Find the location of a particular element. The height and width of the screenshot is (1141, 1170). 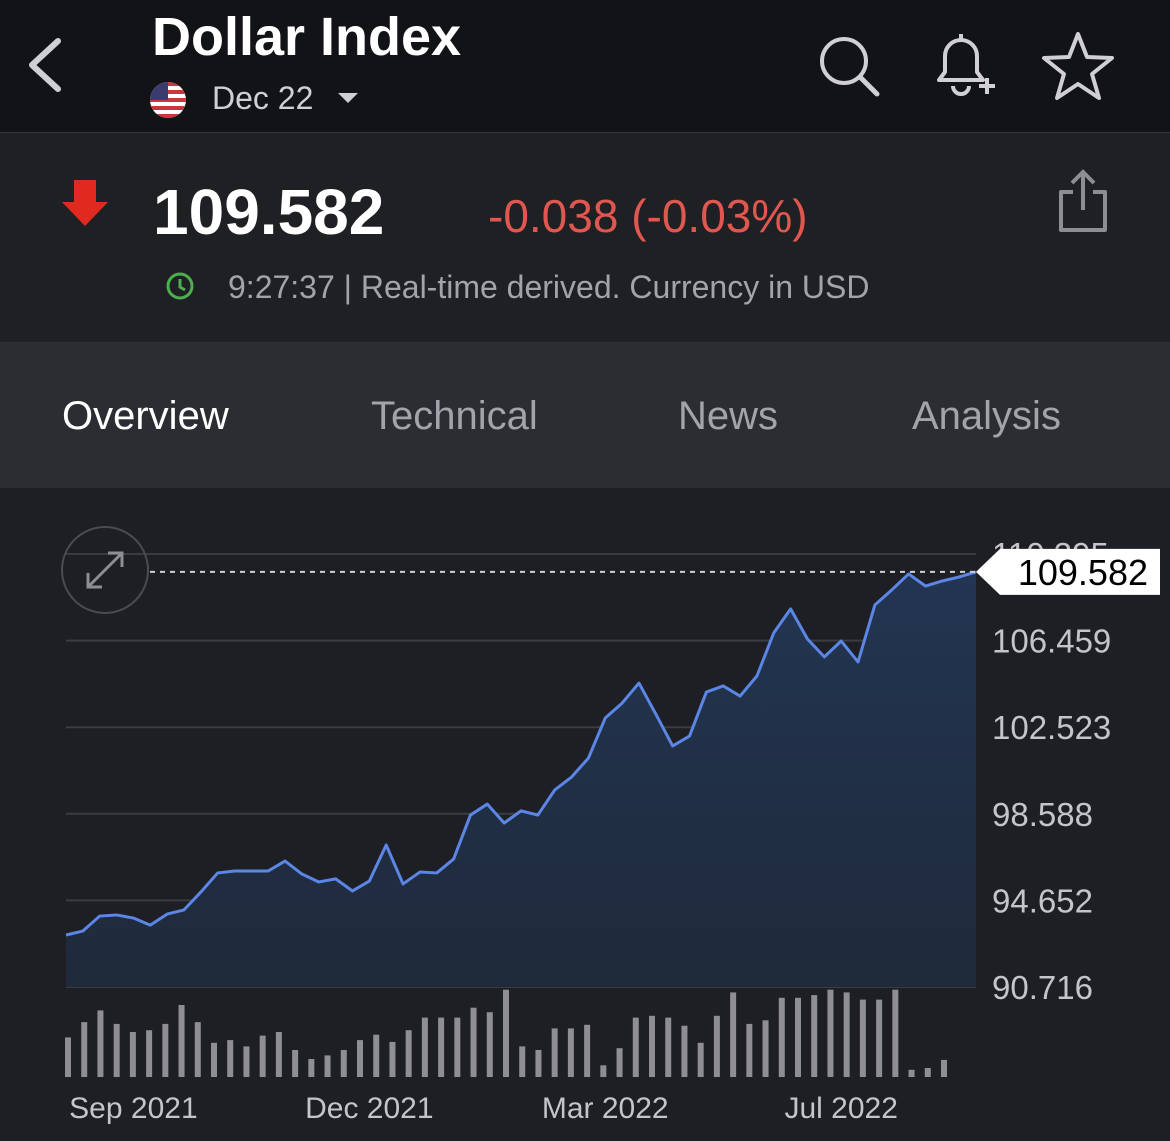

y-tick-label: 102.523 is located at coordinates (1051, 727).